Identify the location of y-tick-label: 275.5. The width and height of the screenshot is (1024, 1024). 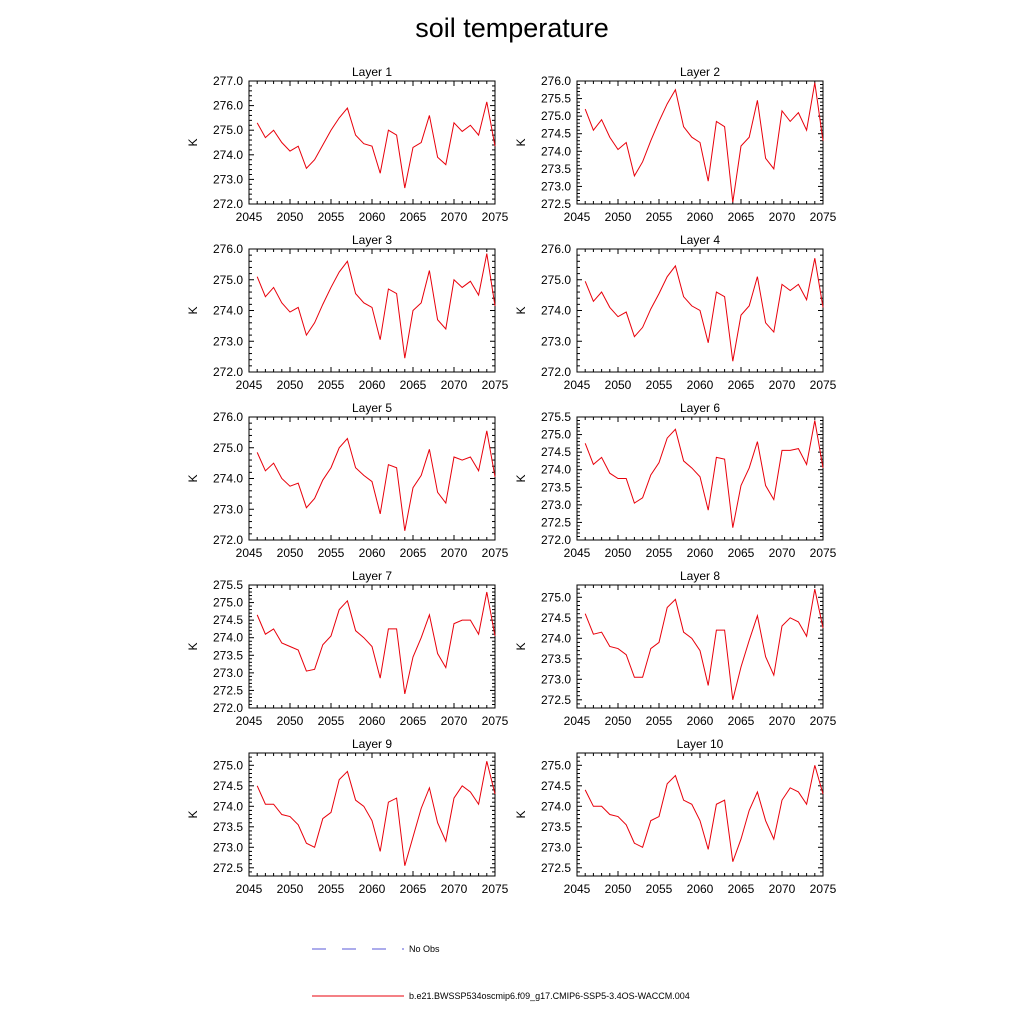
(556, 99).